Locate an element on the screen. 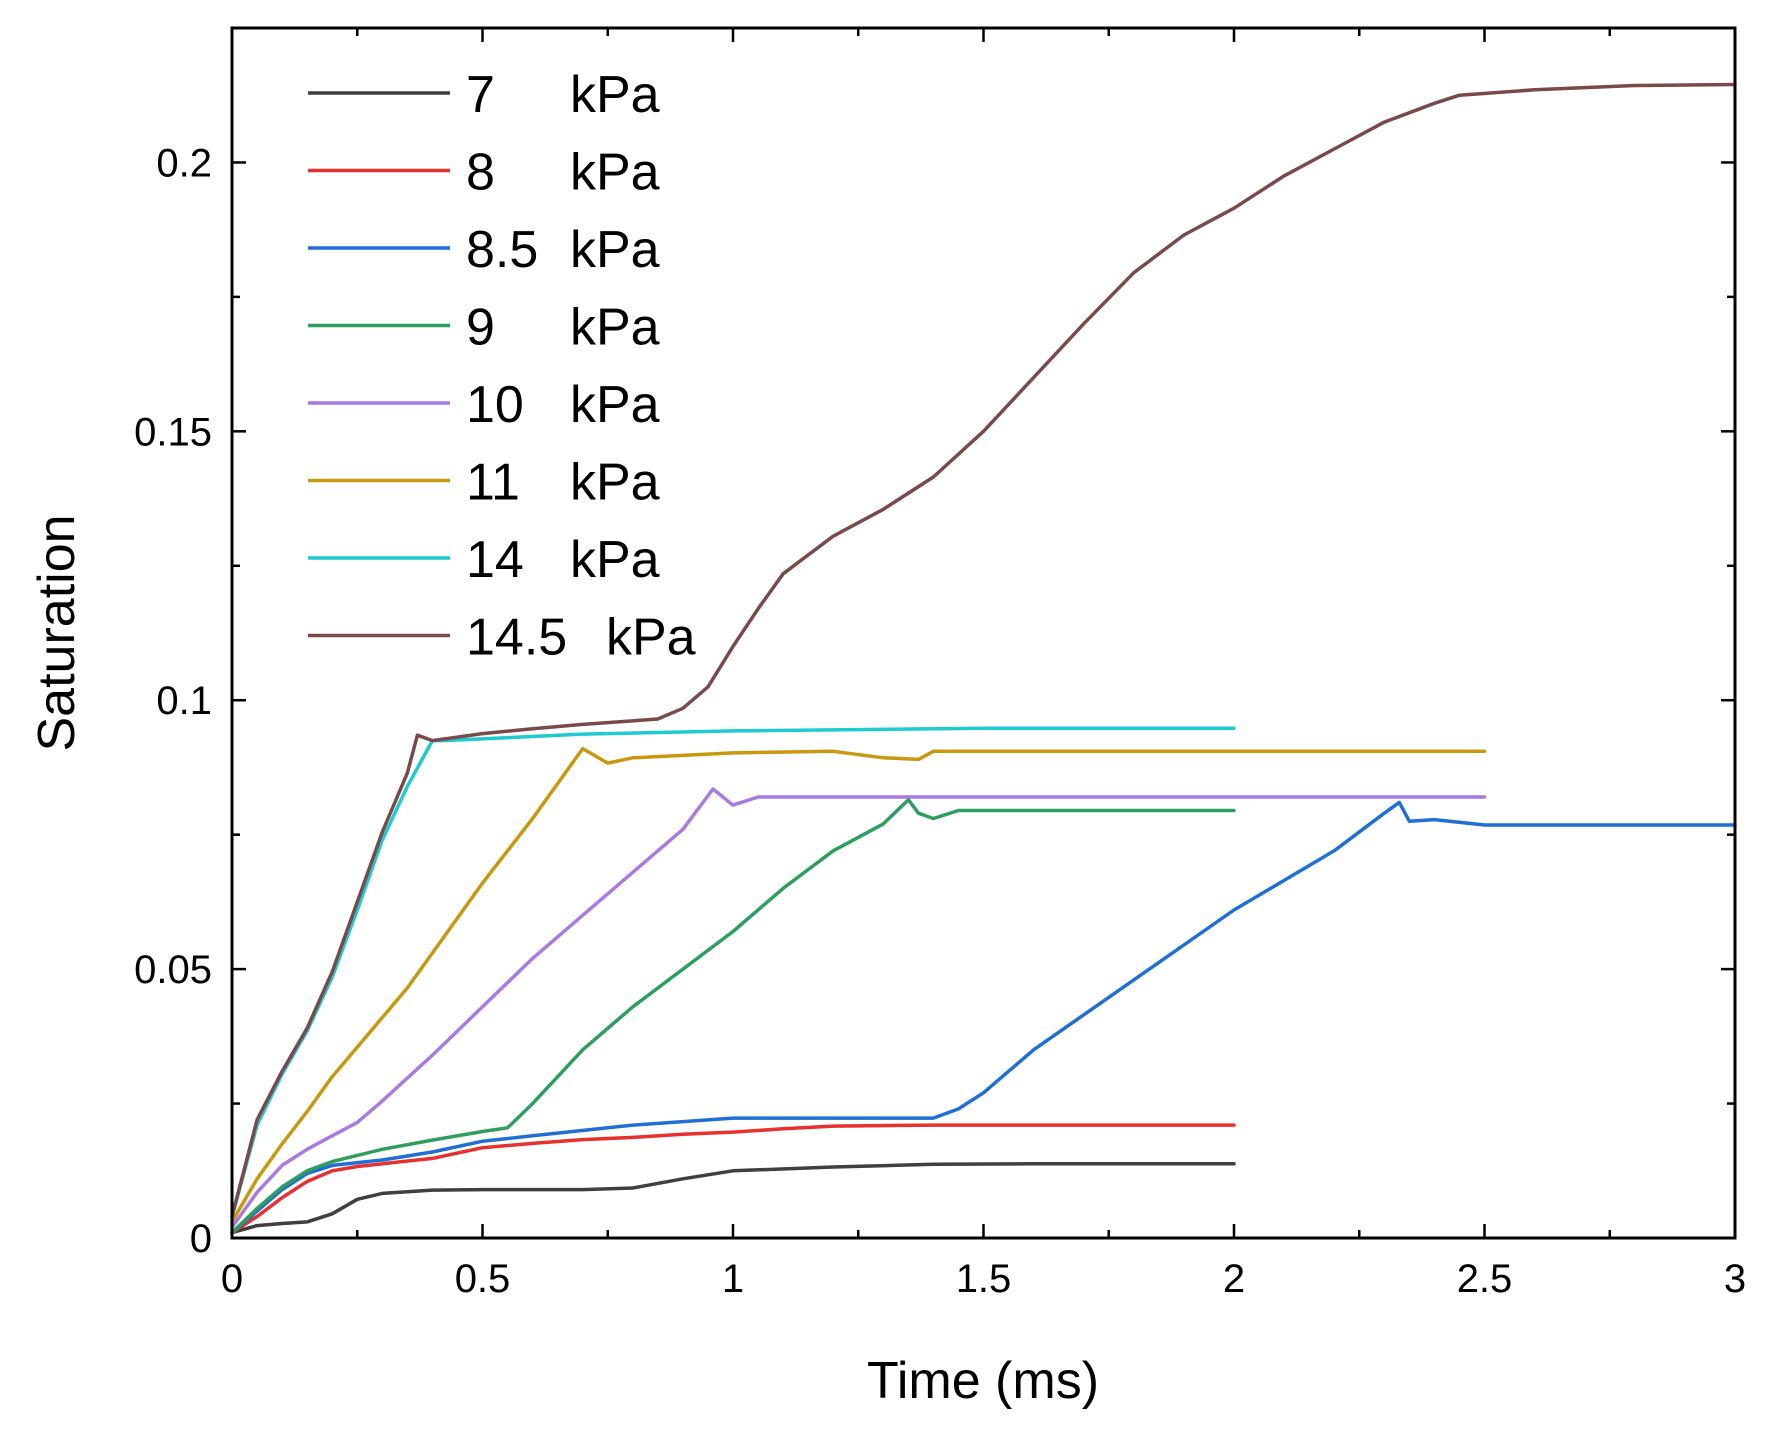 This screenshot has width=1771, height=1430. legend-entry: 11 kPa is located at coordinates (484, 483).